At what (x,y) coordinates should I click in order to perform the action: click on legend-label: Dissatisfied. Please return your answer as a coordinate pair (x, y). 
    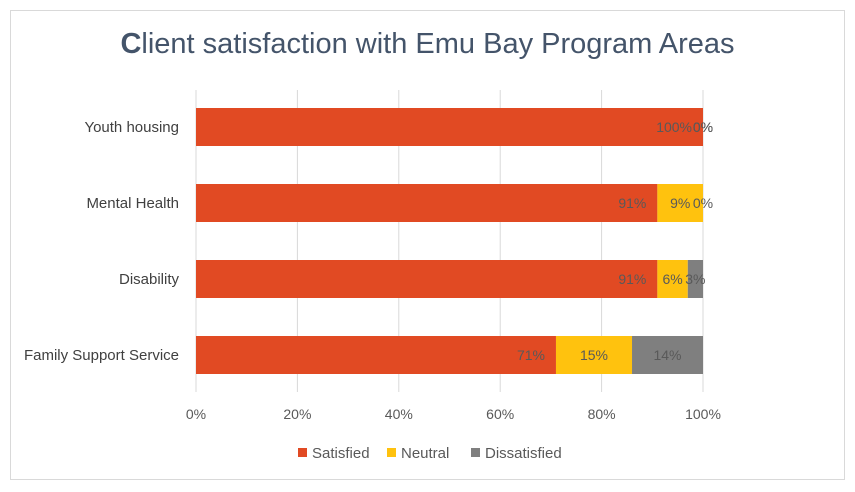
    Looking at the image, I should click on (523, 453).